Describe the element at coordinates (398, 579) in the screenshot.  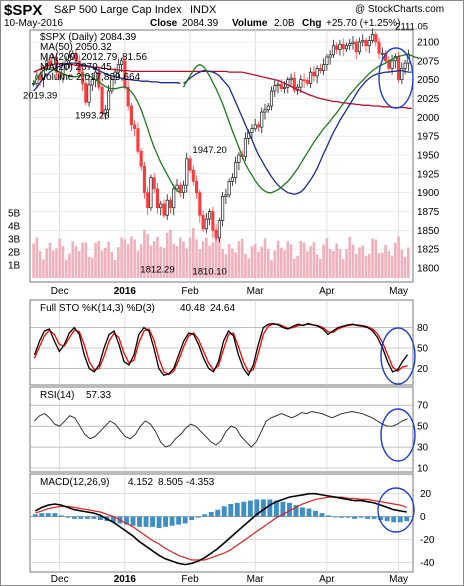
I see `x-tick-label-bottom: May` at that location.